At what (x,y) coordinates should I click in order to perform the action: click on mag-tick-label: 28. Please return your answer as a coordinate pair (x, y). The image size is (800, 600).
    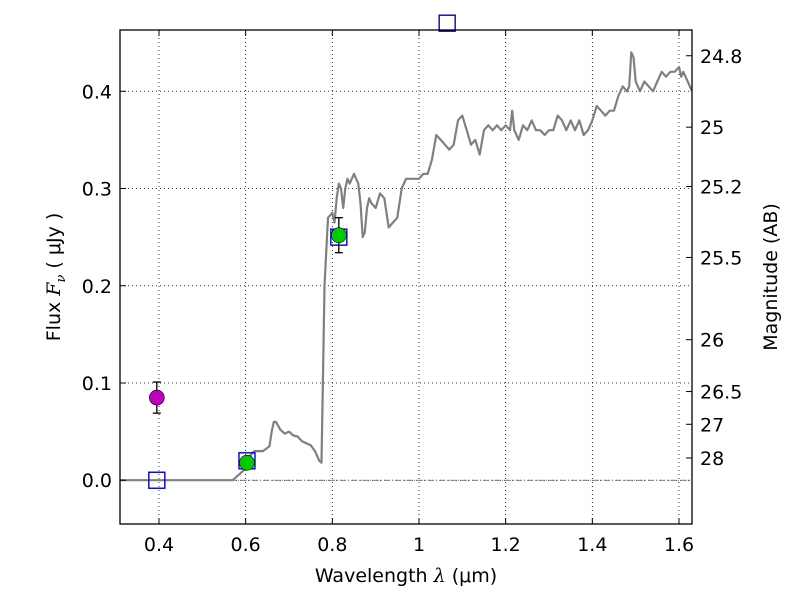
    Looking at the image, I should click on (712, 459).